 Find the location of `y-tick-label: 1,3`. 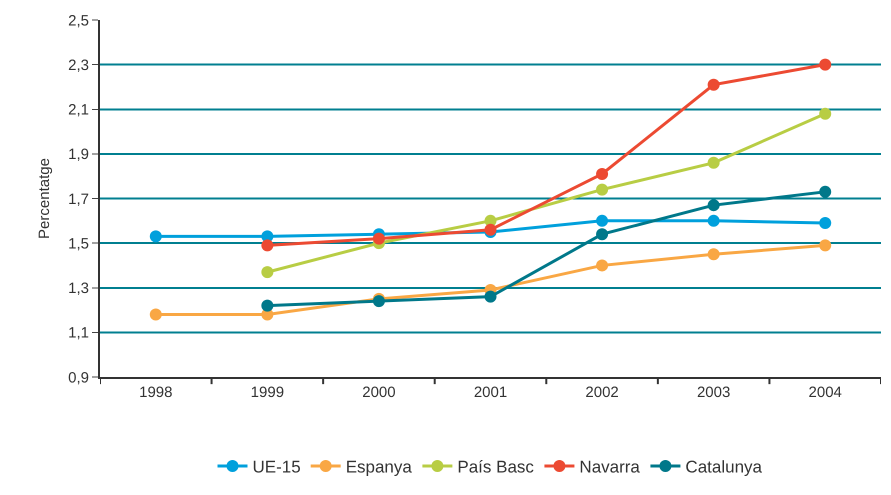

y-tick-label: 1,3 is located at coordinates (78, 288).